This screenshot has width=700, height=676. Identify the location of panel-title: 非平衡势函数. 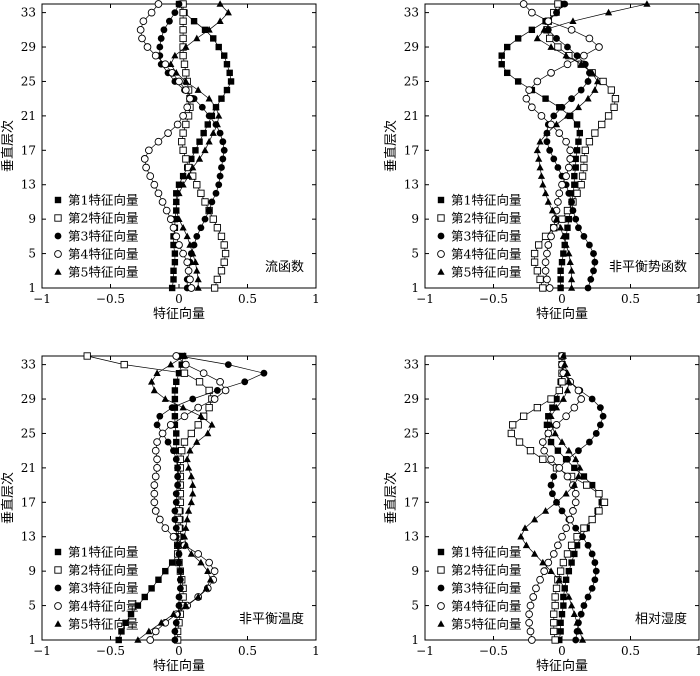
(648, 267).